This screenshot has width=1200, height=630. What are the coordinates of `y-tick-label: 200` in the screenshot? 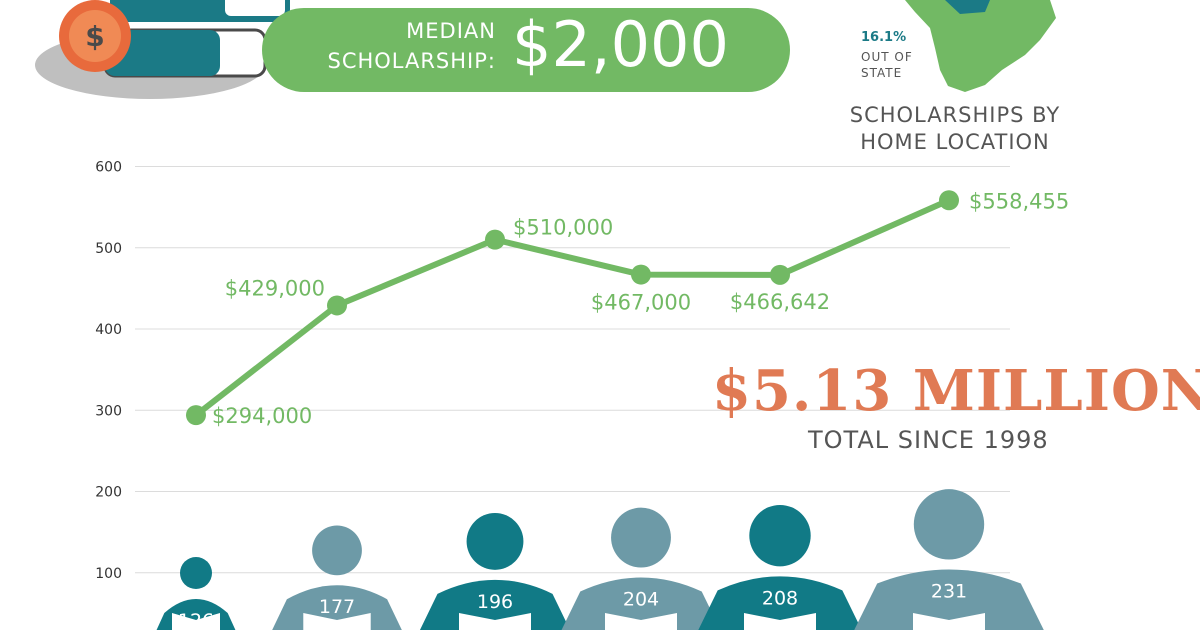 It's located at (108, 493).